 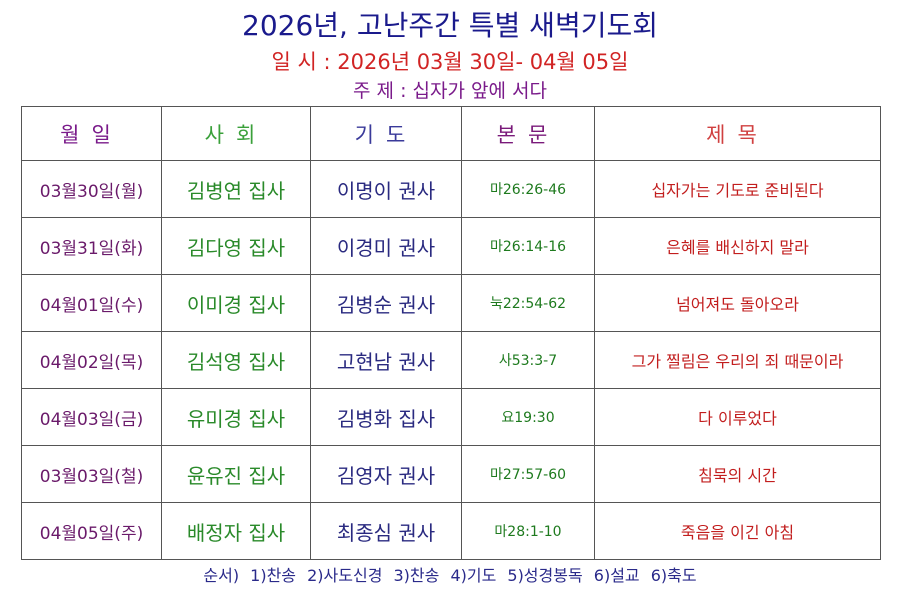 I want to click on header-date: 월일, so click(x=91, y=133).